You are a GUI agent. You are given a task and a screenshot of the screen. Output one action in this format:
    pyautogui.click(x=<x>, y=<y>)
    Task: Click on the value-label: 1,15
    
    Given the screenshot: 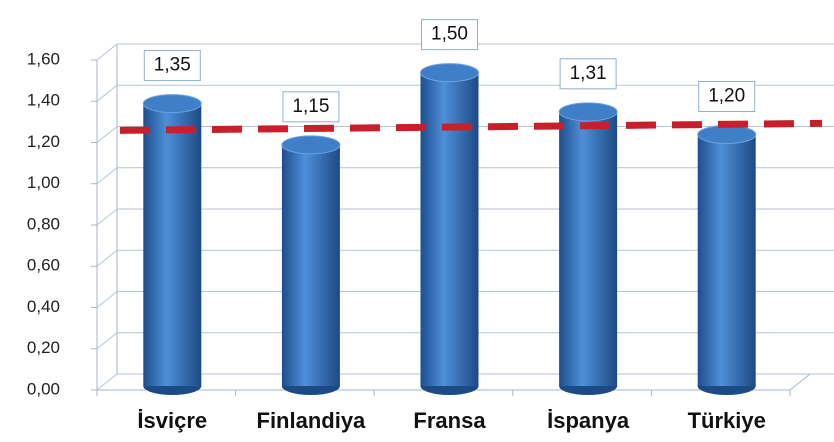 What is the action you would take?
    pyautogui.click(x=310, y=106)
    